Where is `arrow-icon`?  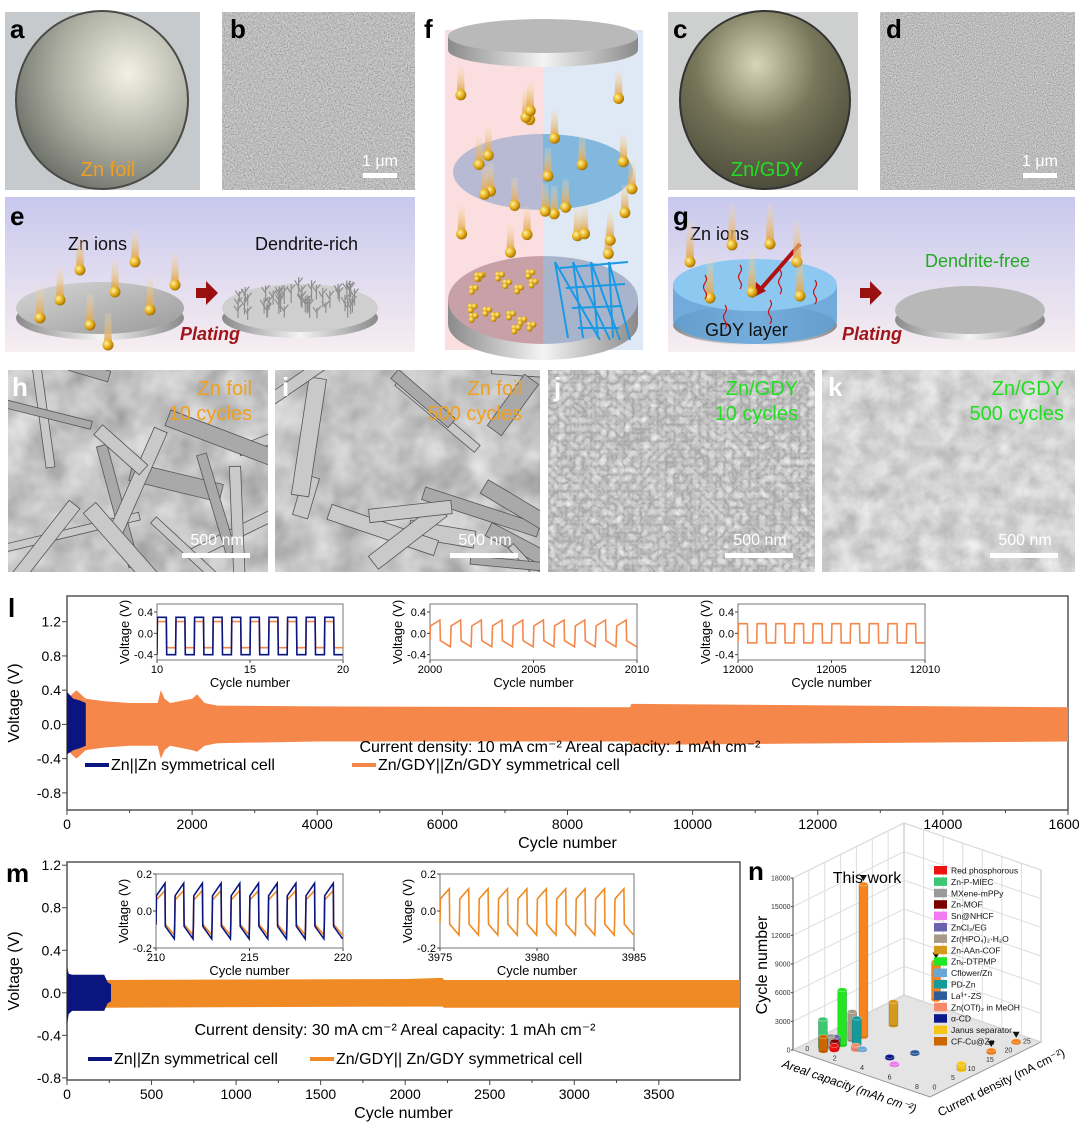
arrow-icon is located at coordinates (207, 293).